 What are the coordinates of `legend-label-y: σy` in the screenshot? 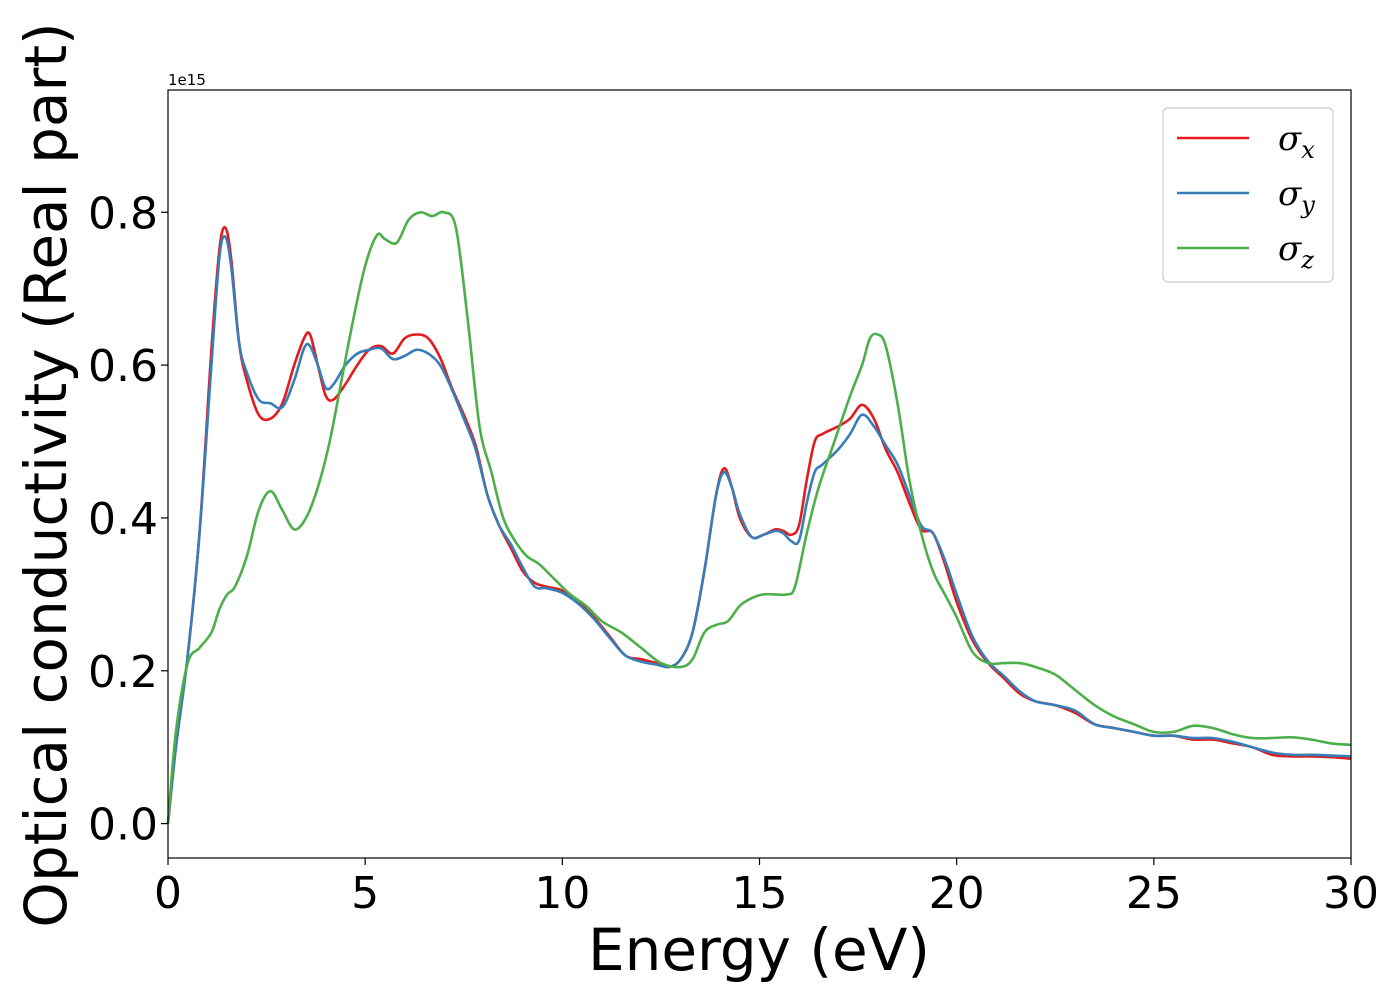 It's located at (1296, 196).